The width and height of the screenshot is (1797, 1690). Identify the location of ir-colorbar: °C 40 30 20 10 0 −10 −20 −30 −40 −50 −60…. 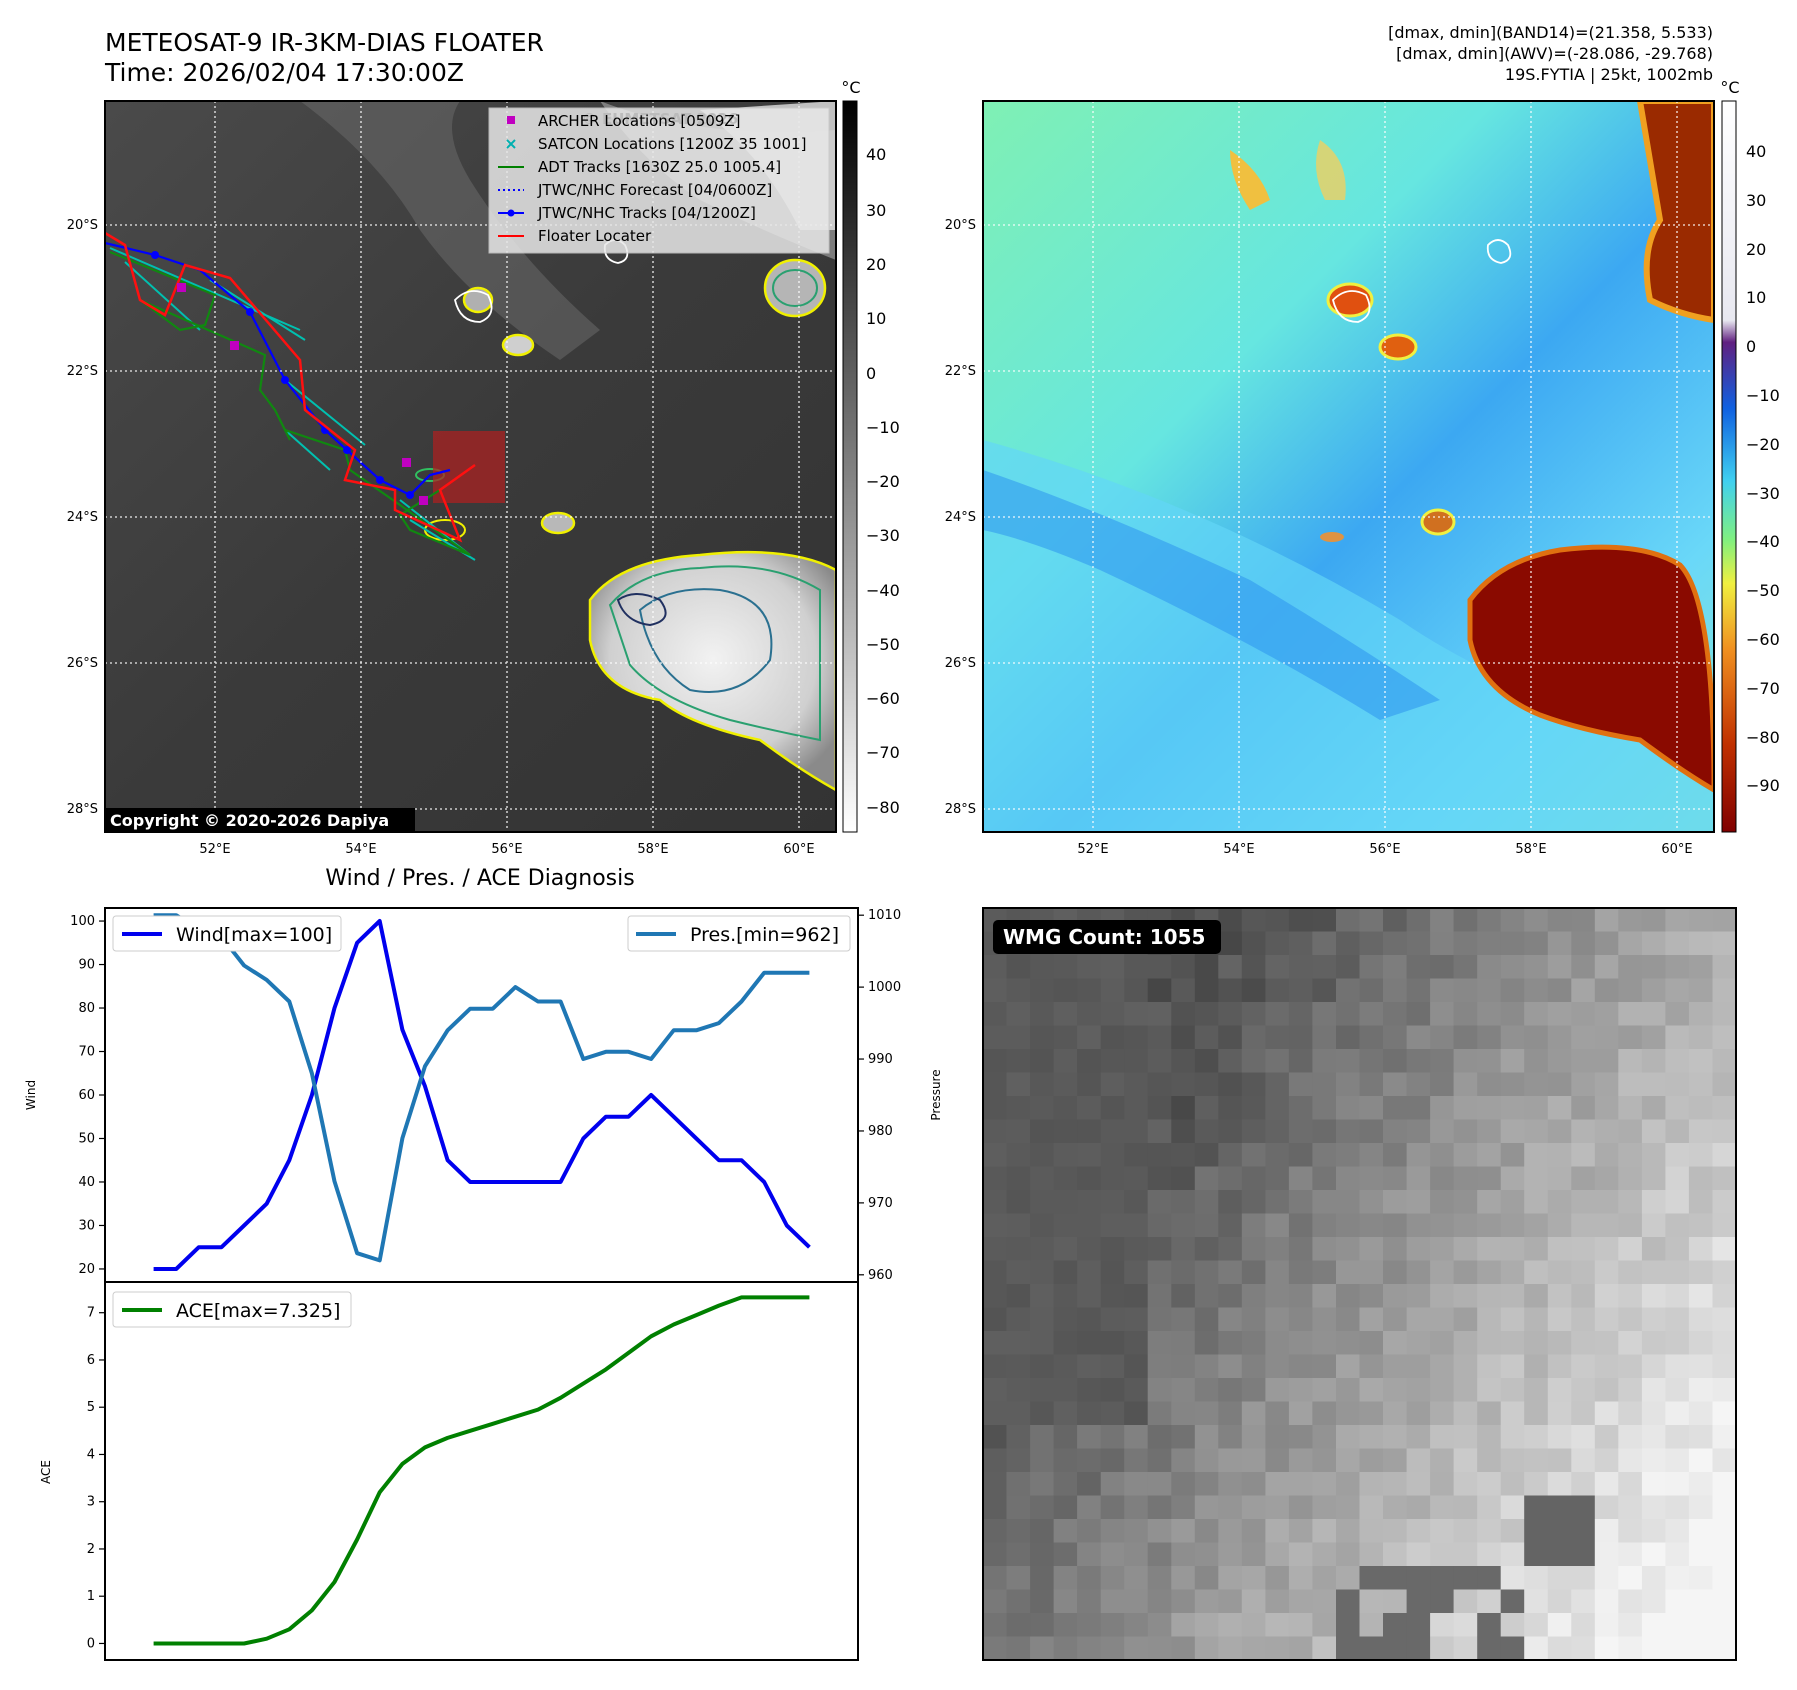
(870, 455).